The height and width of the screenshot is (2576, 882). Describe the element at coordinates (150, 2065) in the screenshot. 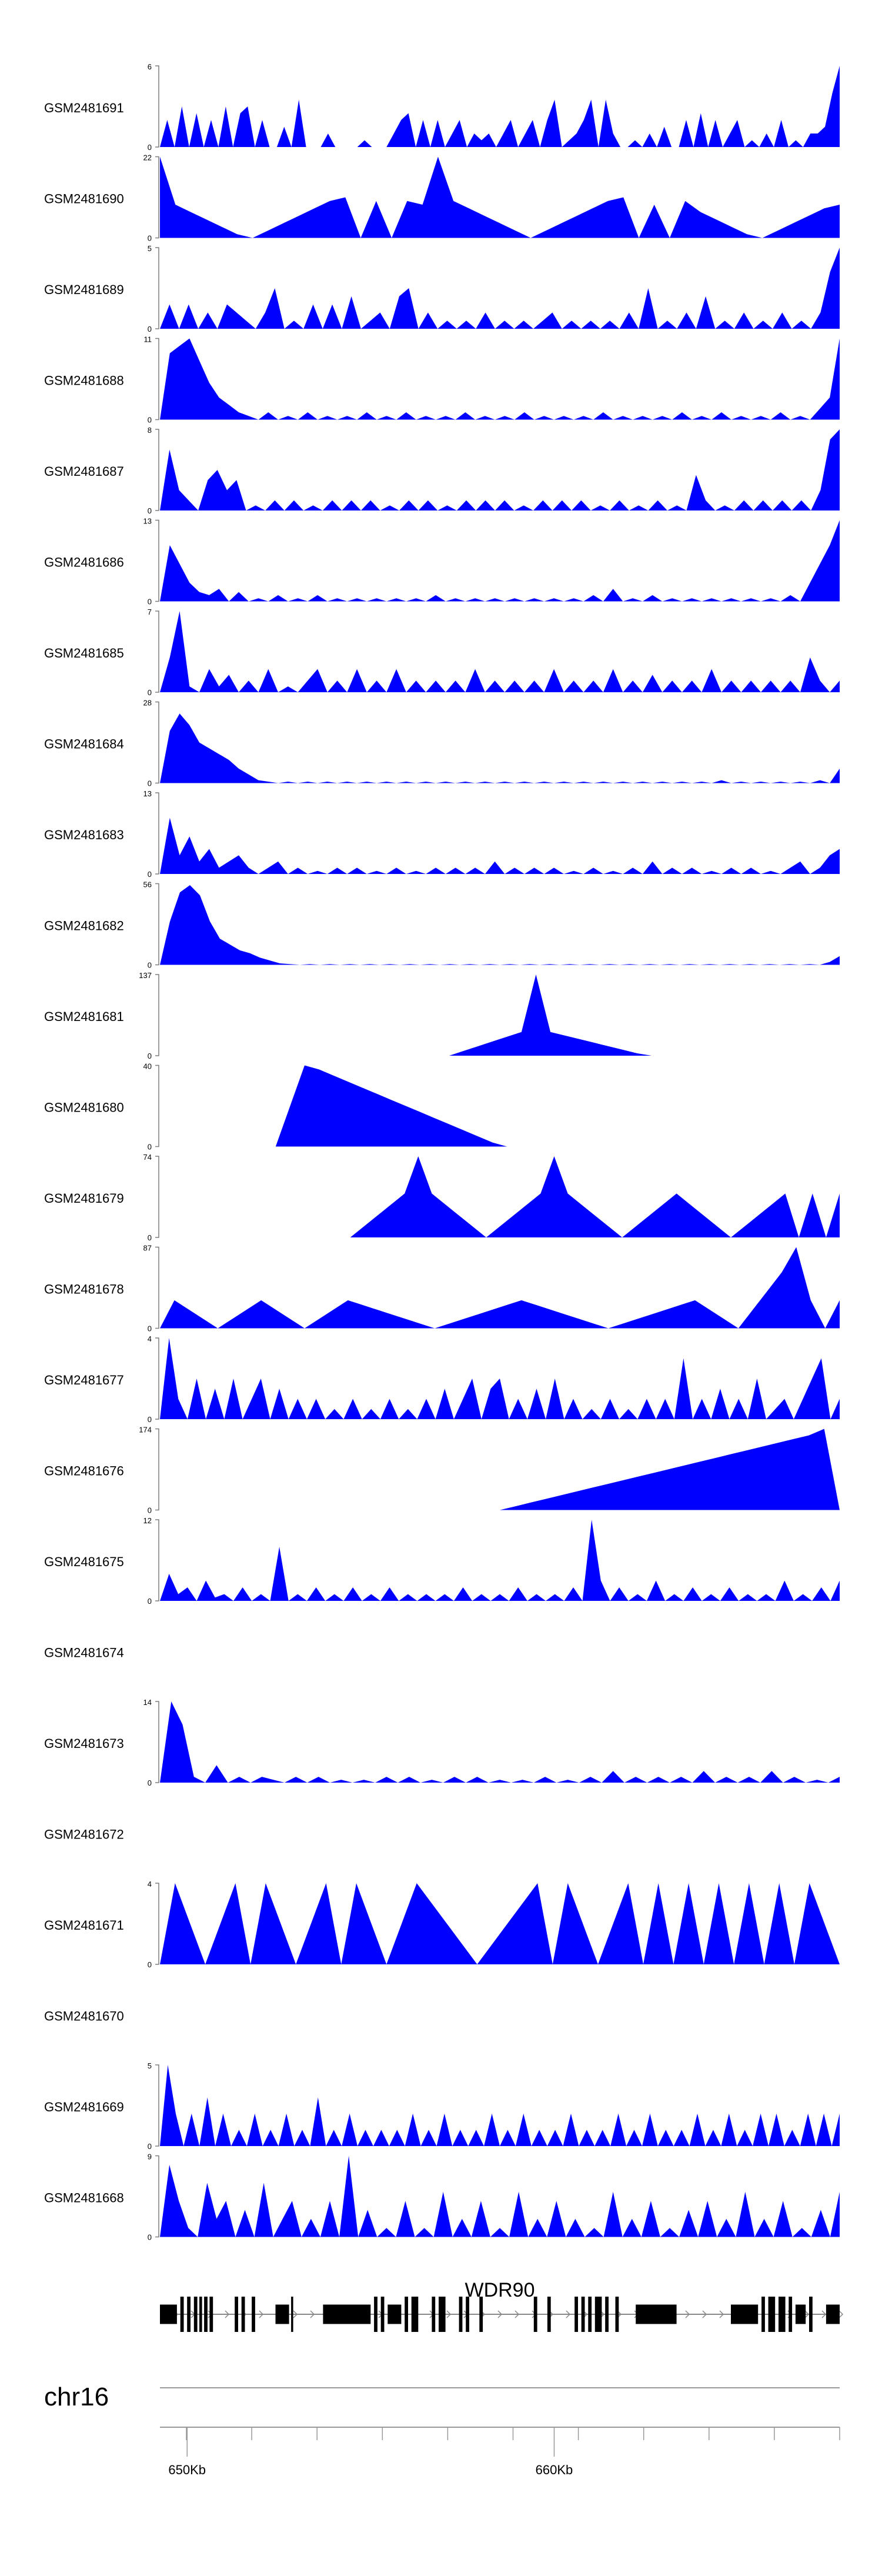

I see `y-max-label: 5` at that location.